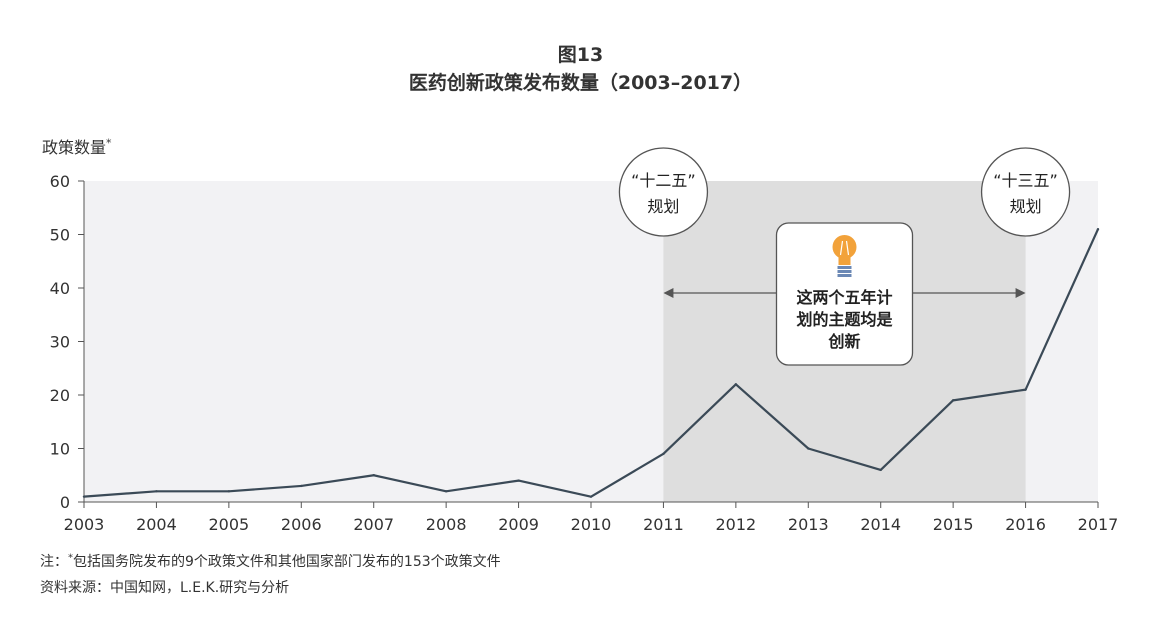 Image resolution: width=1161 pixels, height=642 pixels. Describe the element at coordinates (844, 192) in the screenshot. I see `plan-badges: “十二五” 规划 “十三五” 规划` at that location.